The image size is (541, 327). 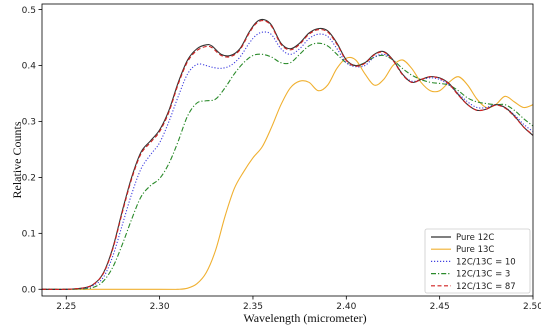 What do you see at coordinates (475, 250) in the screenshot?
I see `legend-label: Pure 13C` at bounding box center [475, 250].